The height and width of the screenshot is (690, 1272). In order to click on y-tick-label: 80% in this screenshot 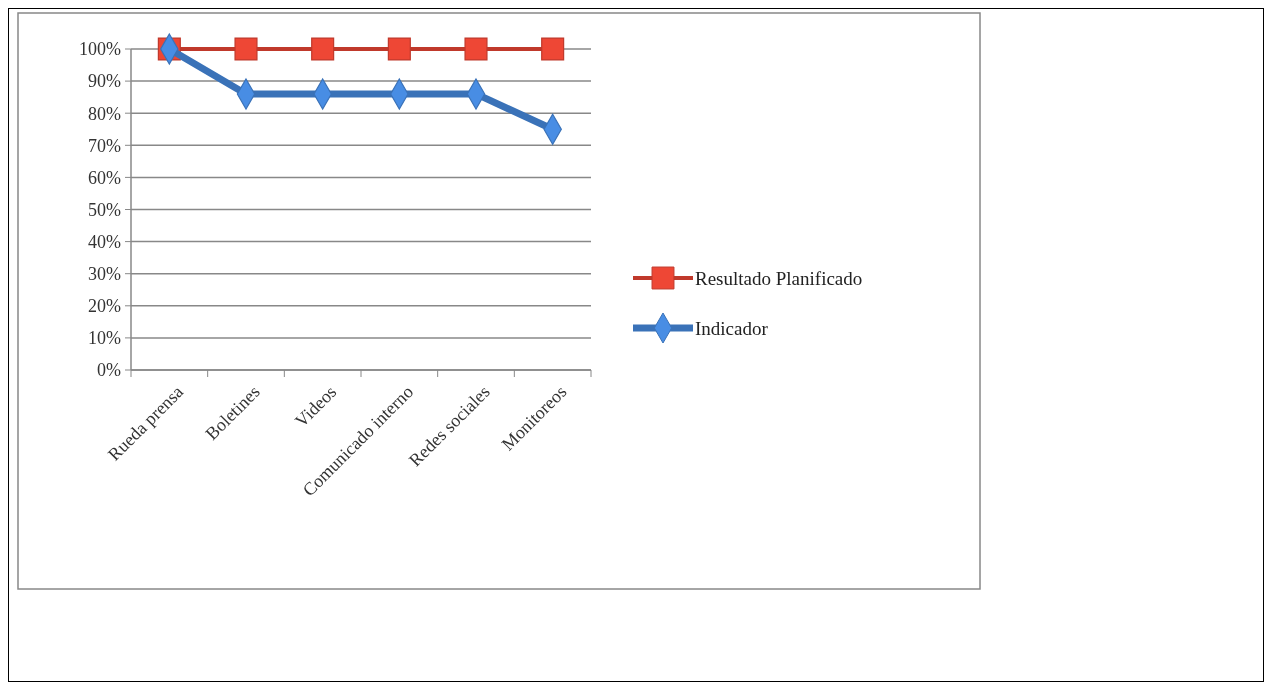, I will do `click(104, 113)`.